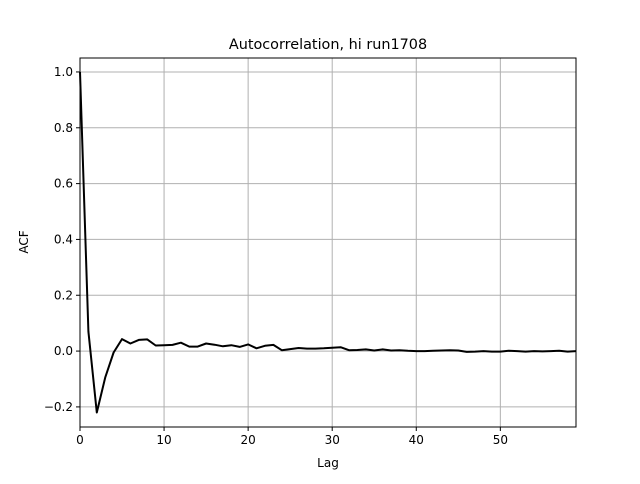  What do you see at coordinates (416, 440) in the screenshot?
I see `x-tick-label: 40` at bounding box center [416, 440].